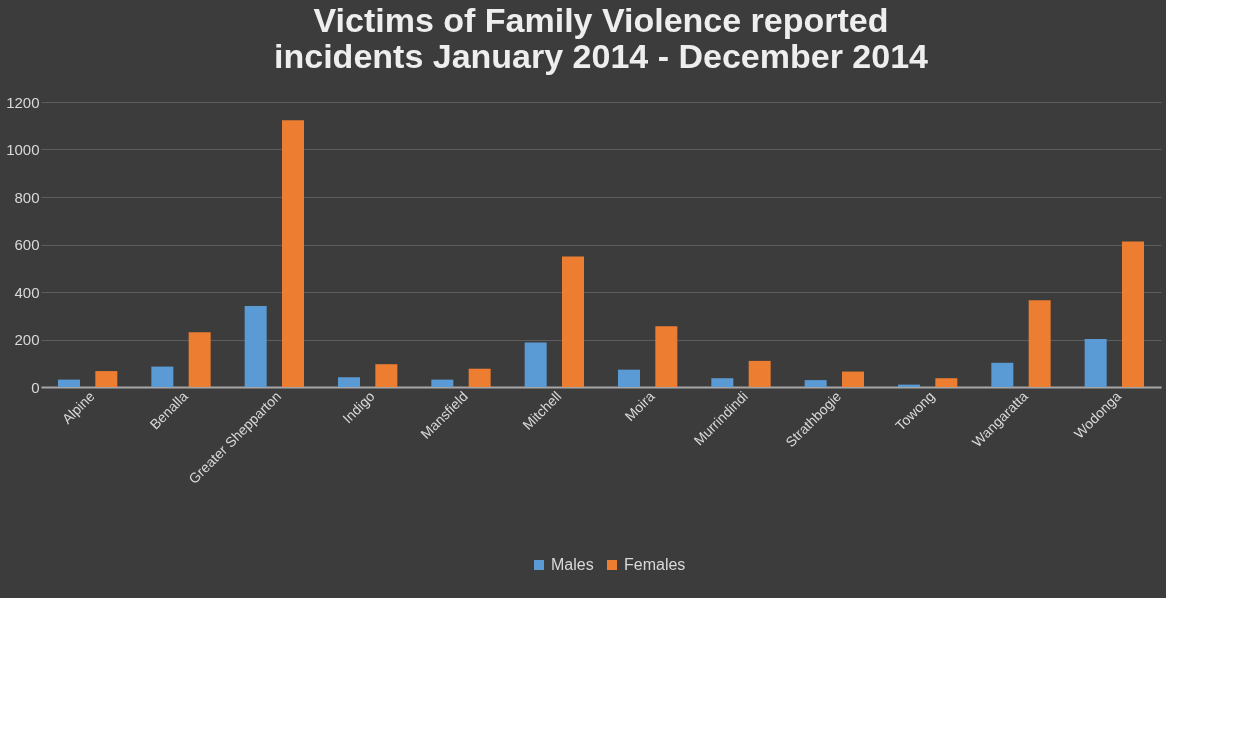 This screenshot has width=1253, height=734. What do you see at coordinates (27, 197) in the screenshot?
I see `y-tick-label: 800` at bounding box center [27, 197].